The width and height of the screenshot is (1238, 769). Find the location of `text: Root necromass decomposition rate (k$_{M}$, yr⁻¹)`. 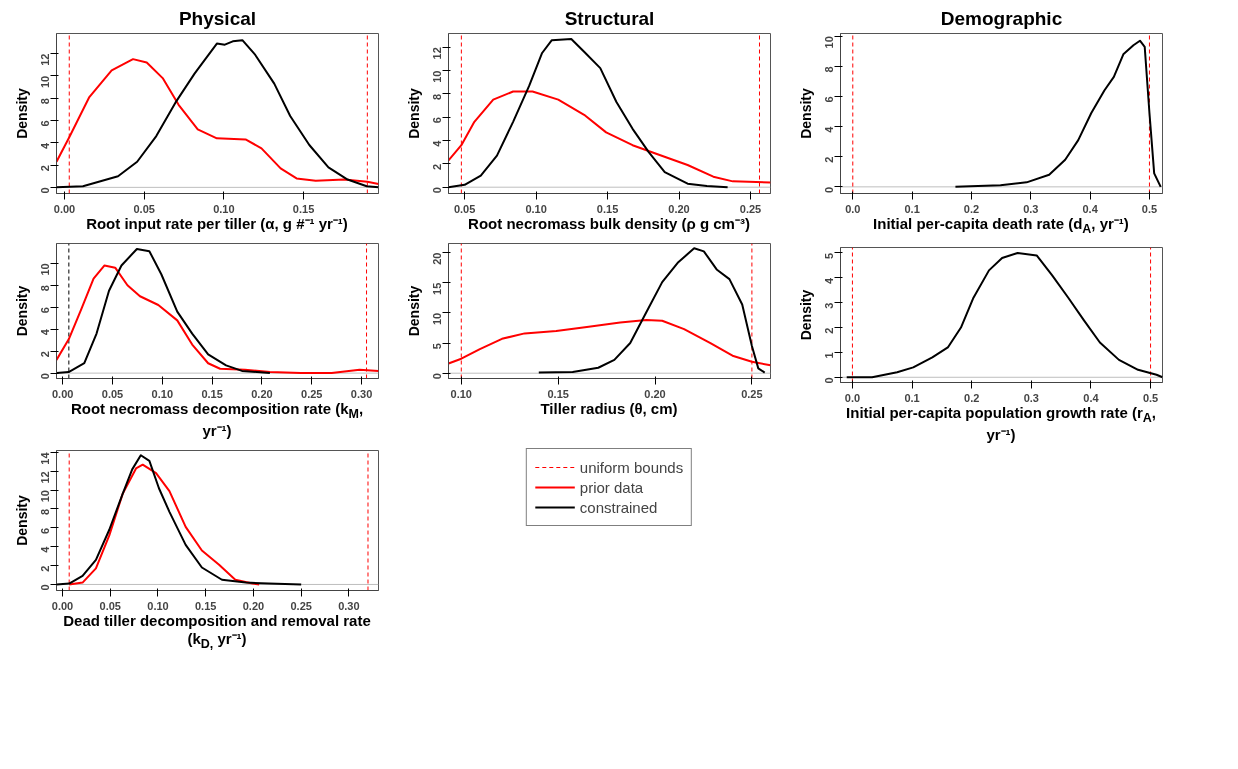

text: Root necromass decomposition rate (k$_{M}$, yr⁻¹) is located at coordinates (217, 419).